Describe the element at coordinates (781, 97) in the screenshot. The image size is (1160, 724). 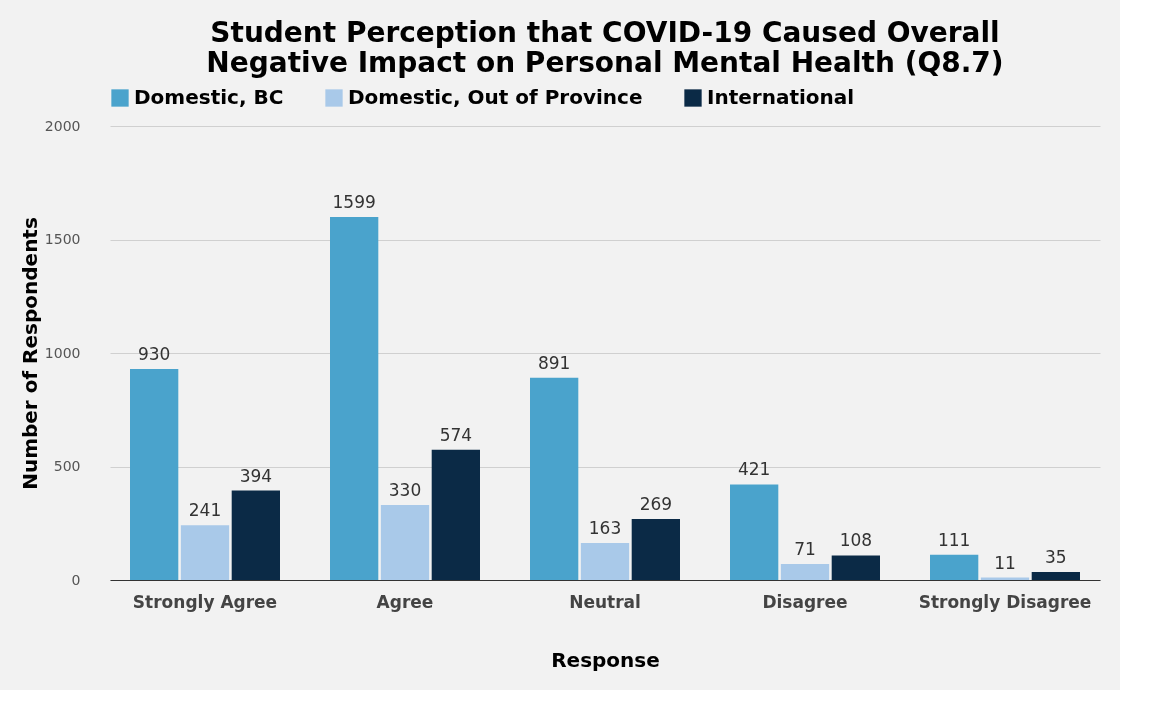
I see `legend-label: International` at that location.